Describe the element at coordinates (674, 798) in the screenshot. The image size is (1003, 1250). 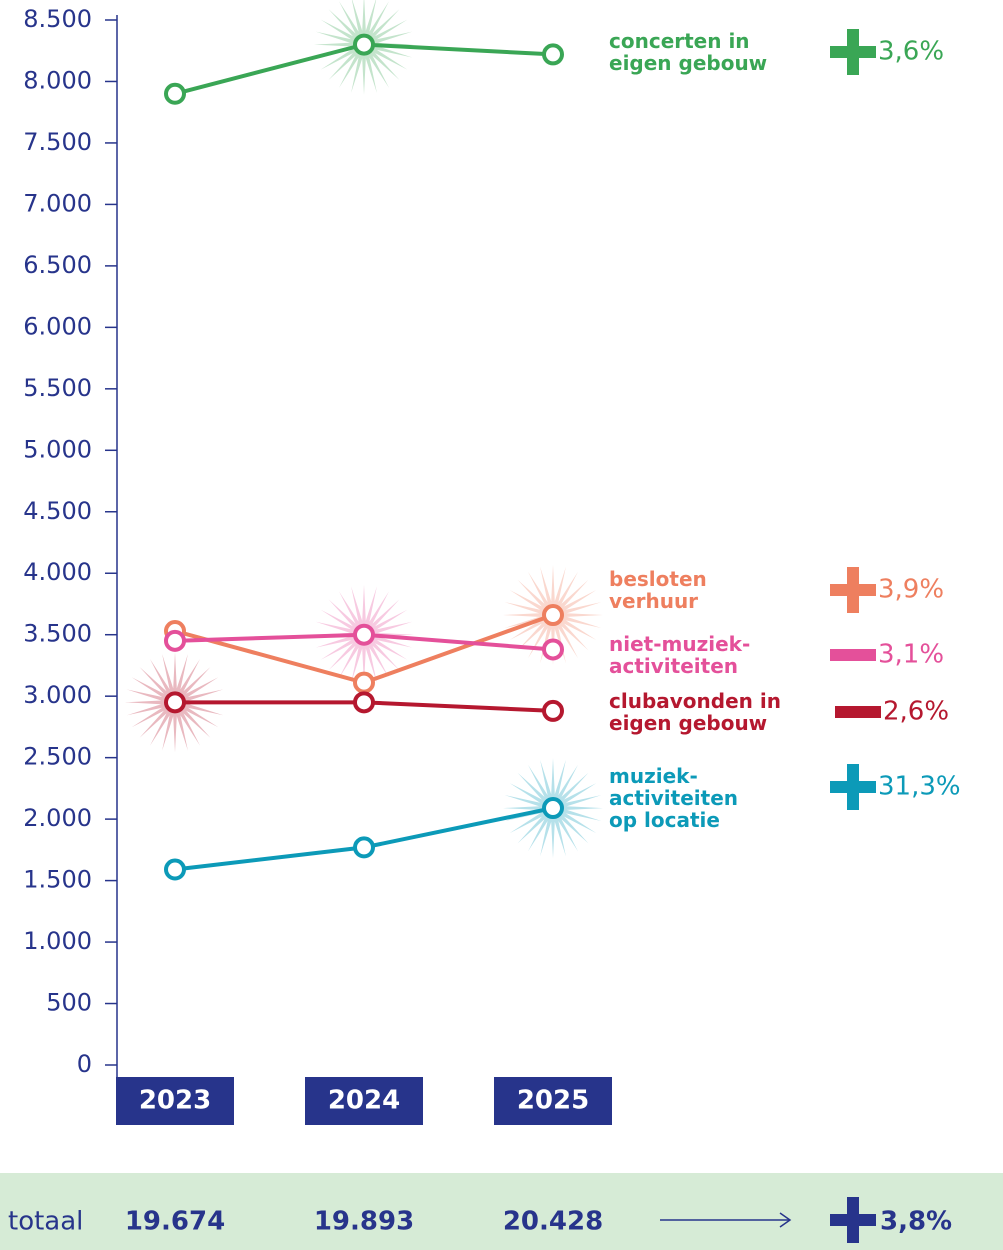
I see `series-label: muziek-activiteiten op locatie` at that location.